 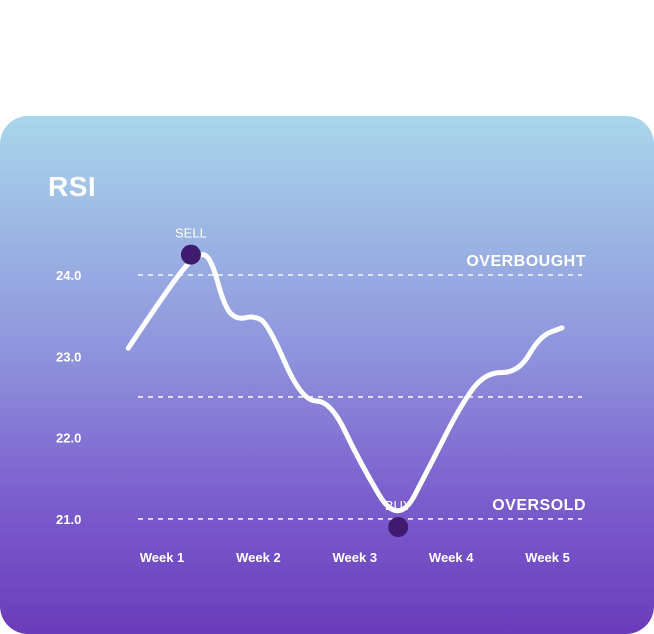 I want to click on buy-signal-marker, so click(x=398, y=527).